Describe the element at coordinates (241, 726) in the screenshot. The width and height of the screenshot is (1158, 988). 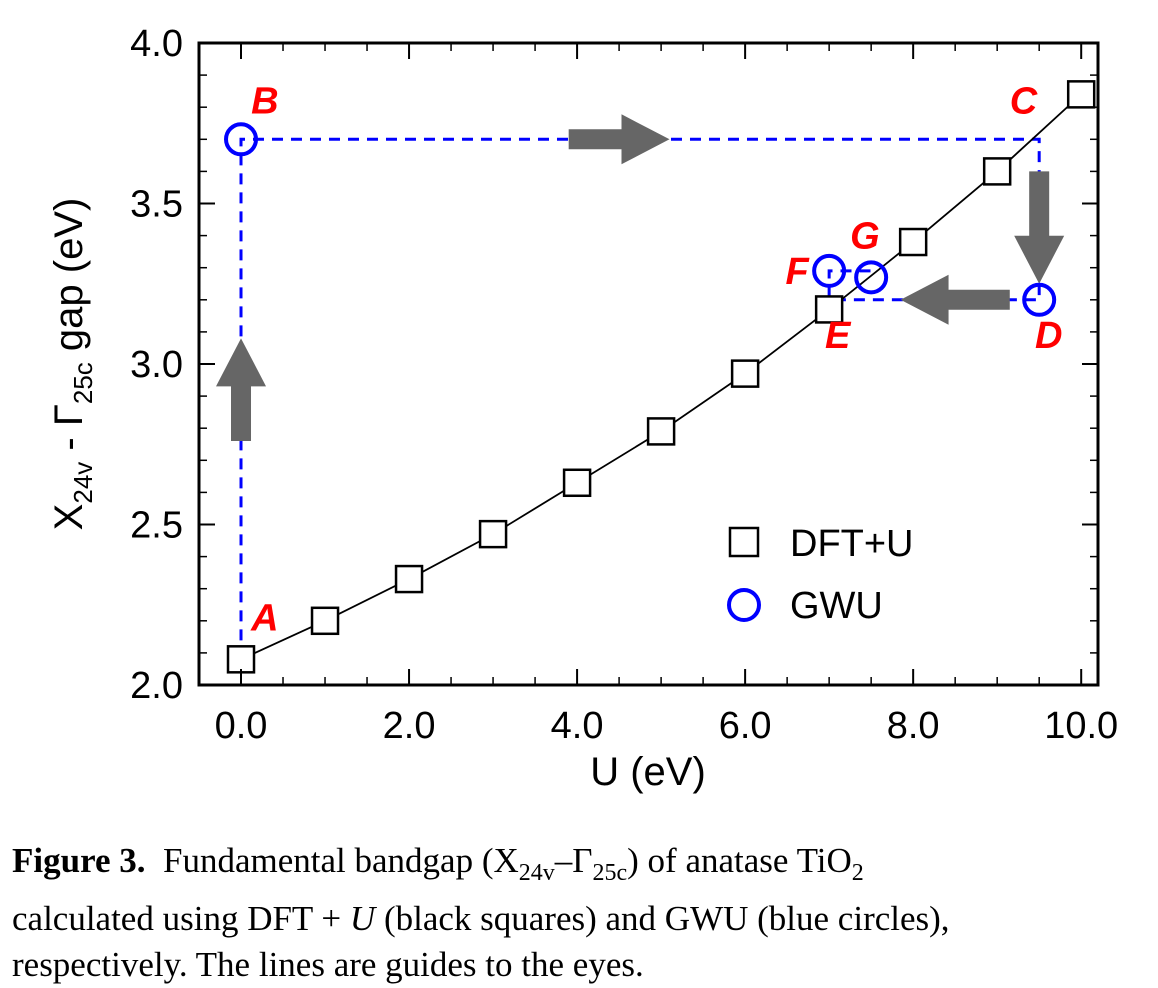
I see `x-tick-label: 0.0` at that location.